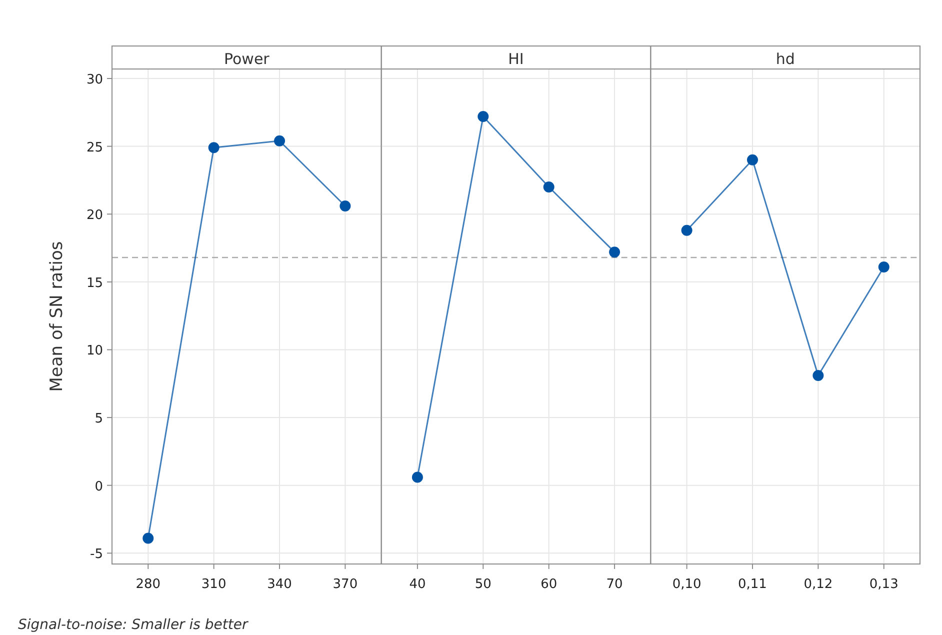  What do you see at coordinates (549, 584) in the screenshot?
I see `x-tick-label: 60` at bounding box center [549, 584].